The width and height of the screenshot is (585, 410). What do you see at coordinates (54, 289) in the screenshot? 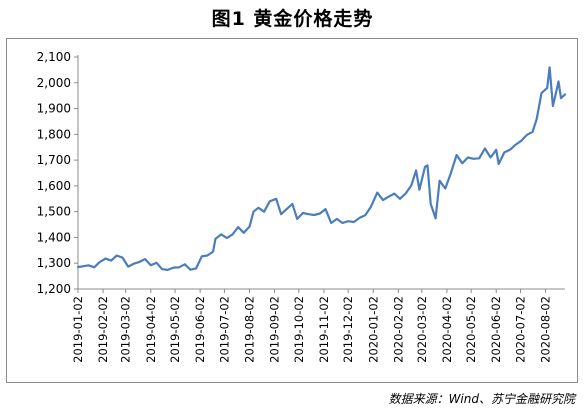
I see `y-tick-label: 1,200` at bounding box center [54, 289].